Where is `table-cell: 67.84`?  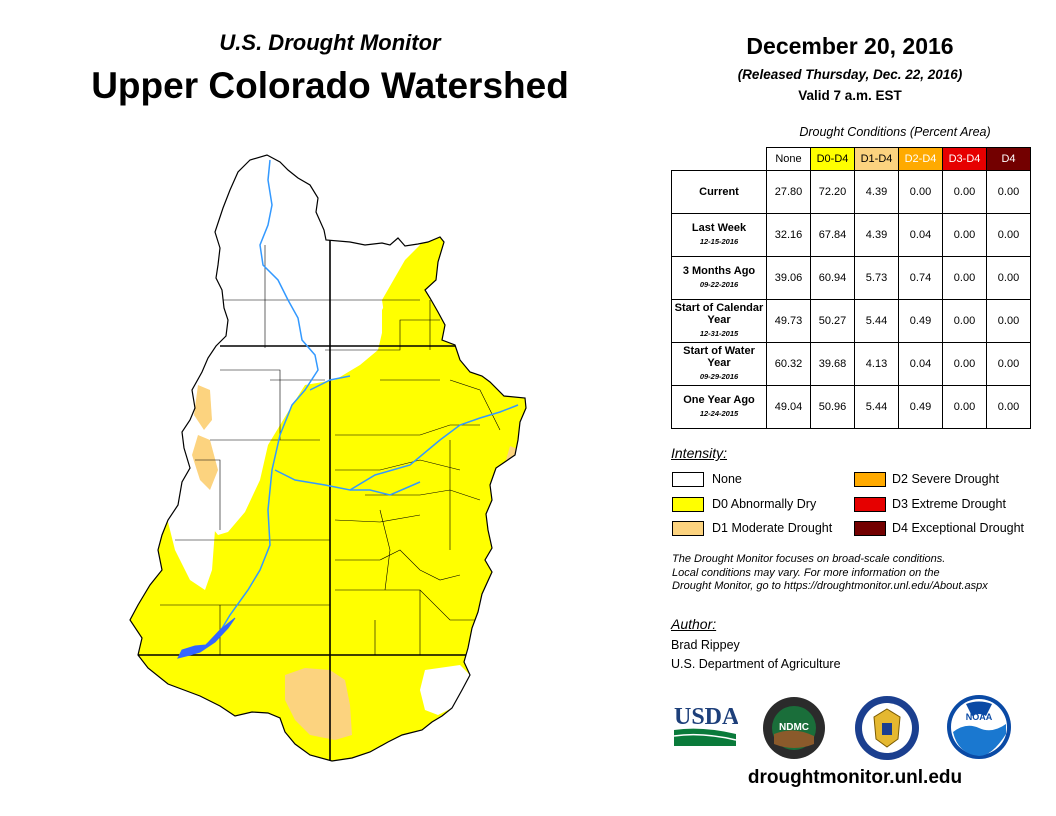
table-cell: 67.84 is located at coordinates (832, 235).